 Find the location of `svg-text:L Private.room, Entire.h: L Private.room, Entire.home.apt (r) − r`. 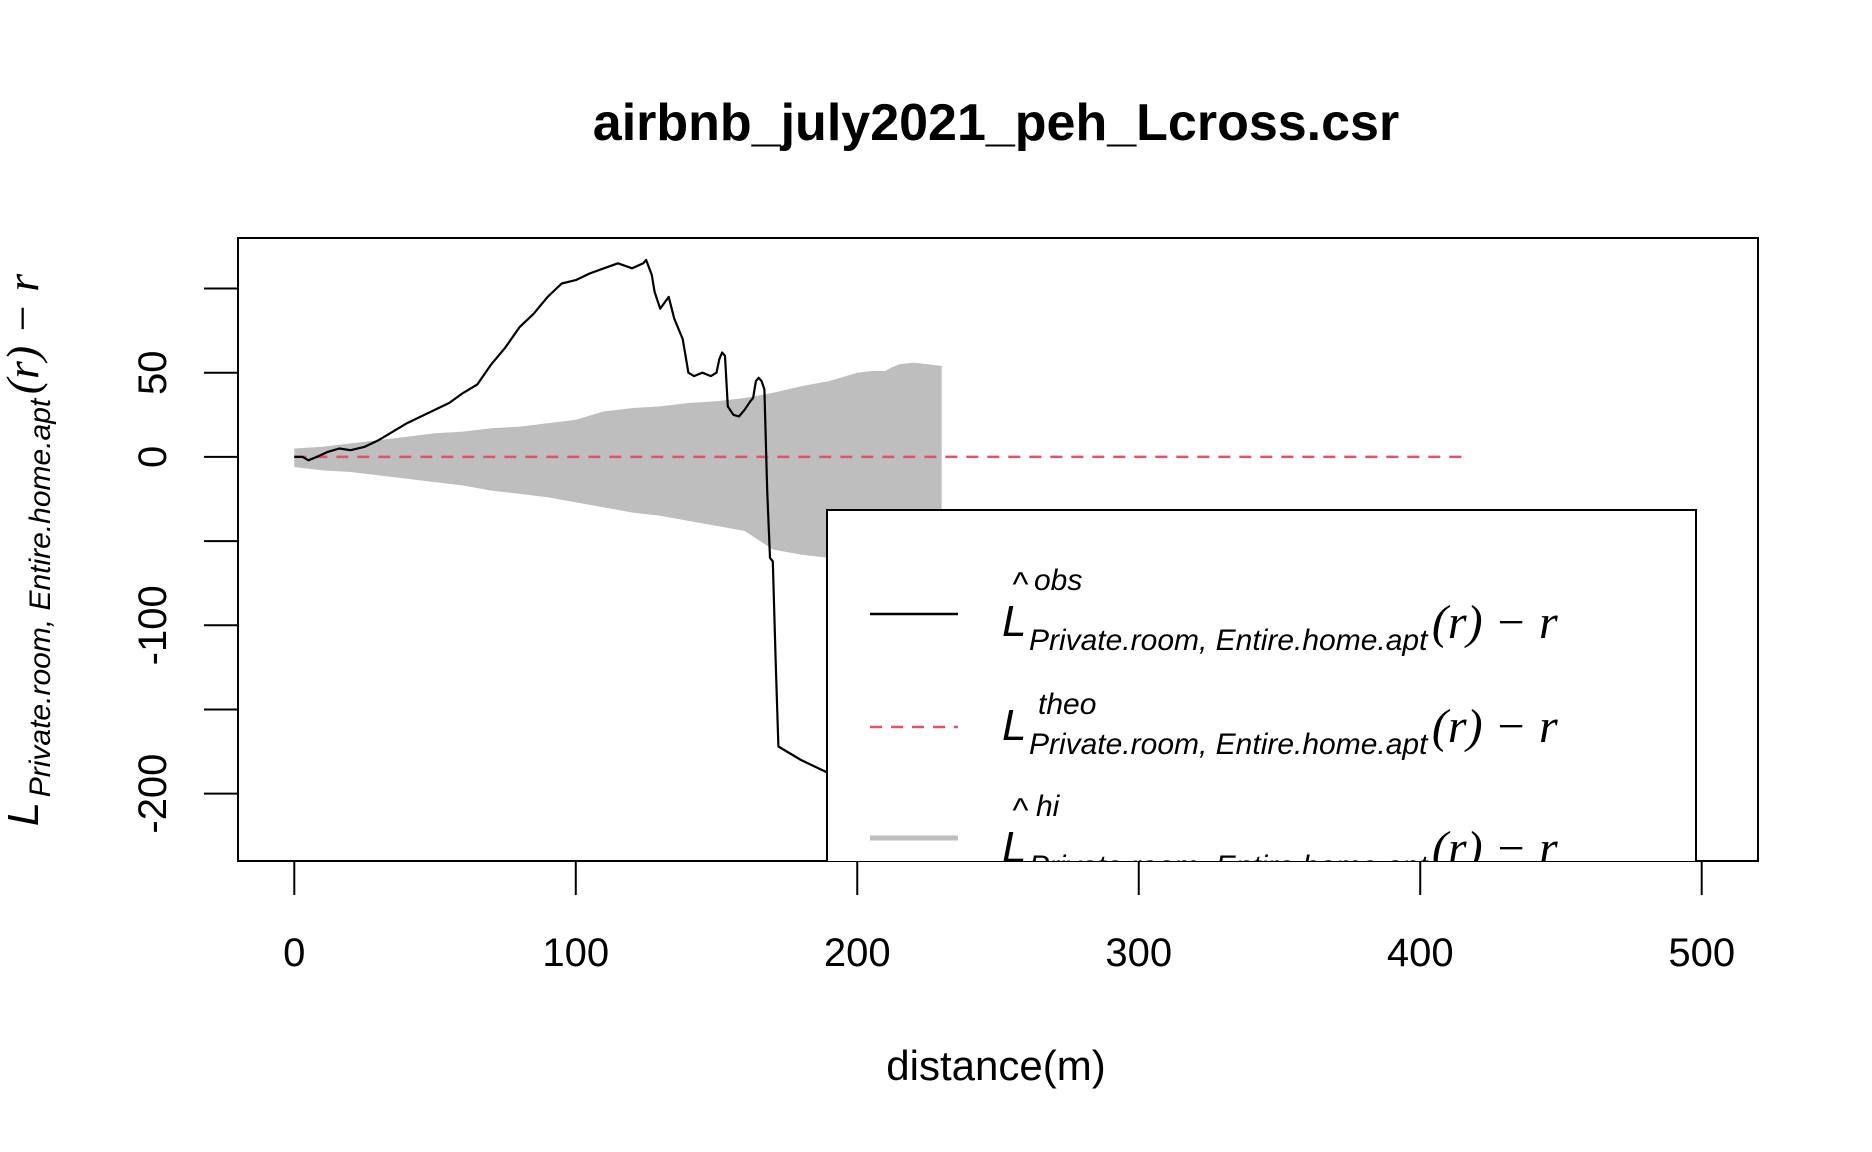

svg-text:L Private.room, Entire.h: L Private.room, Entire.home.apt (r) − r is located at coordinates (28, 549).